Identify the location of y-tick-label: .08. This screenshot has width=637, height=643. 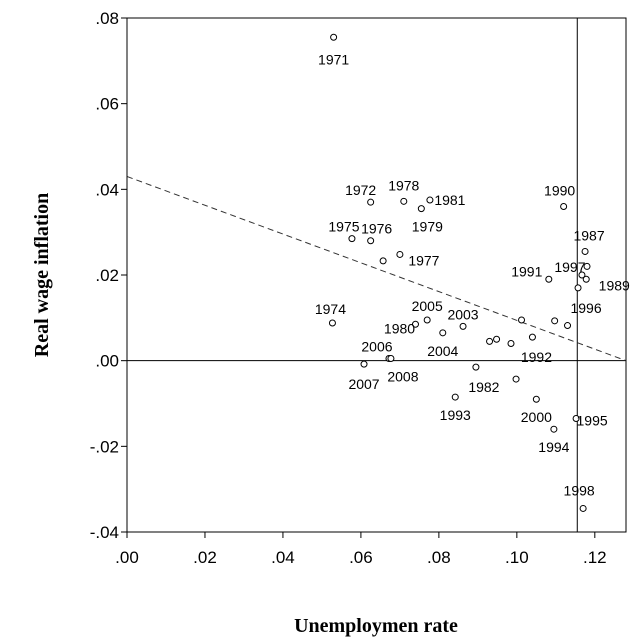
(107, 18).